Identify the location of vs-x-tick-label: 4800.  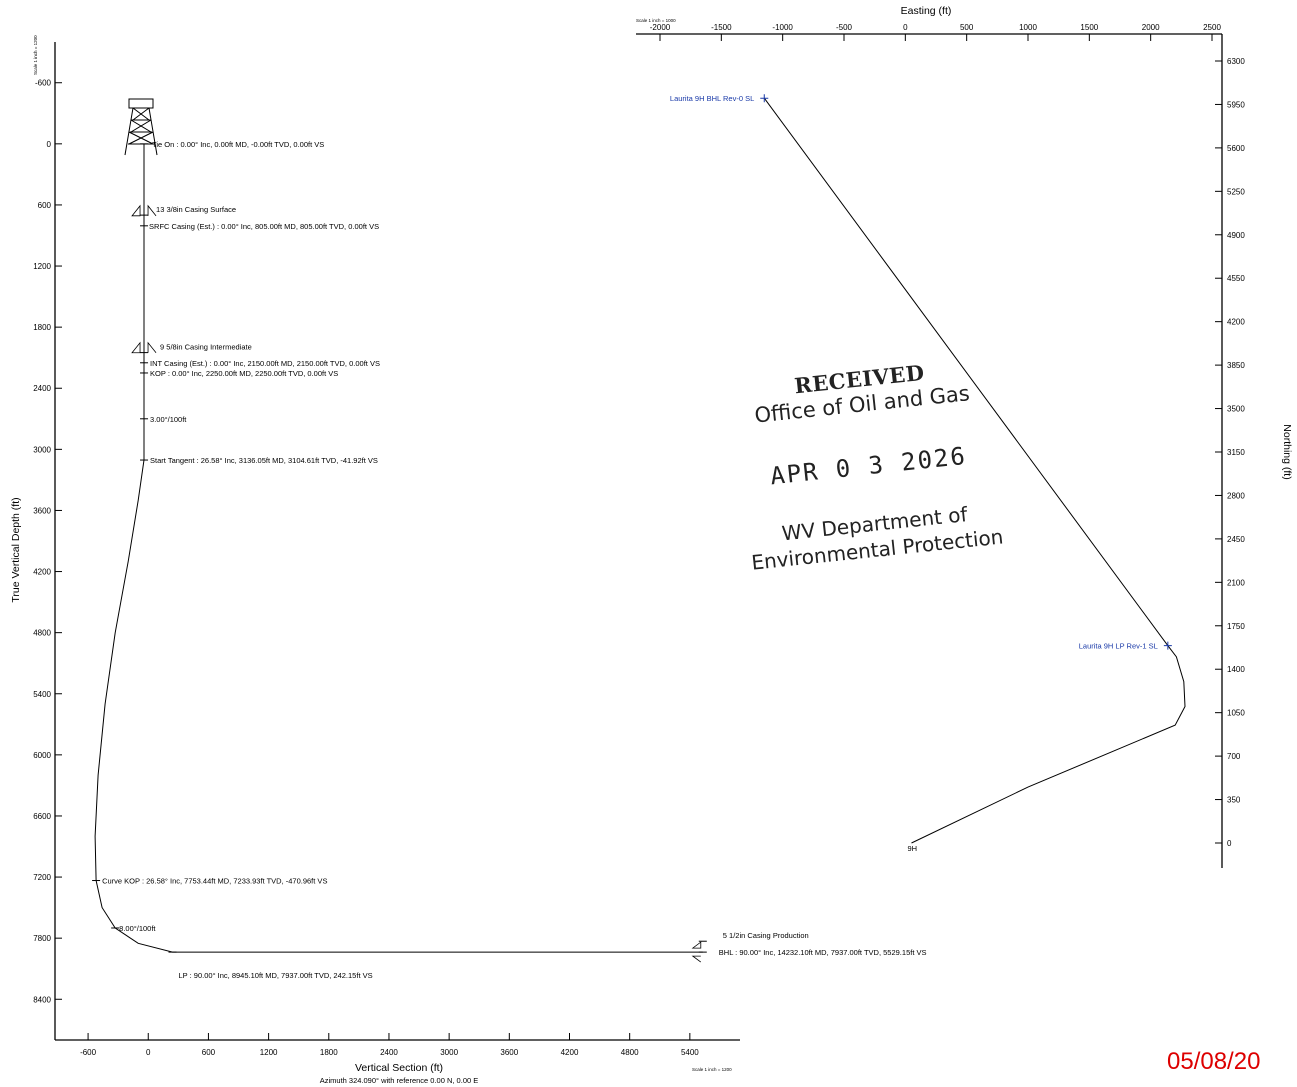
(630, 1052).